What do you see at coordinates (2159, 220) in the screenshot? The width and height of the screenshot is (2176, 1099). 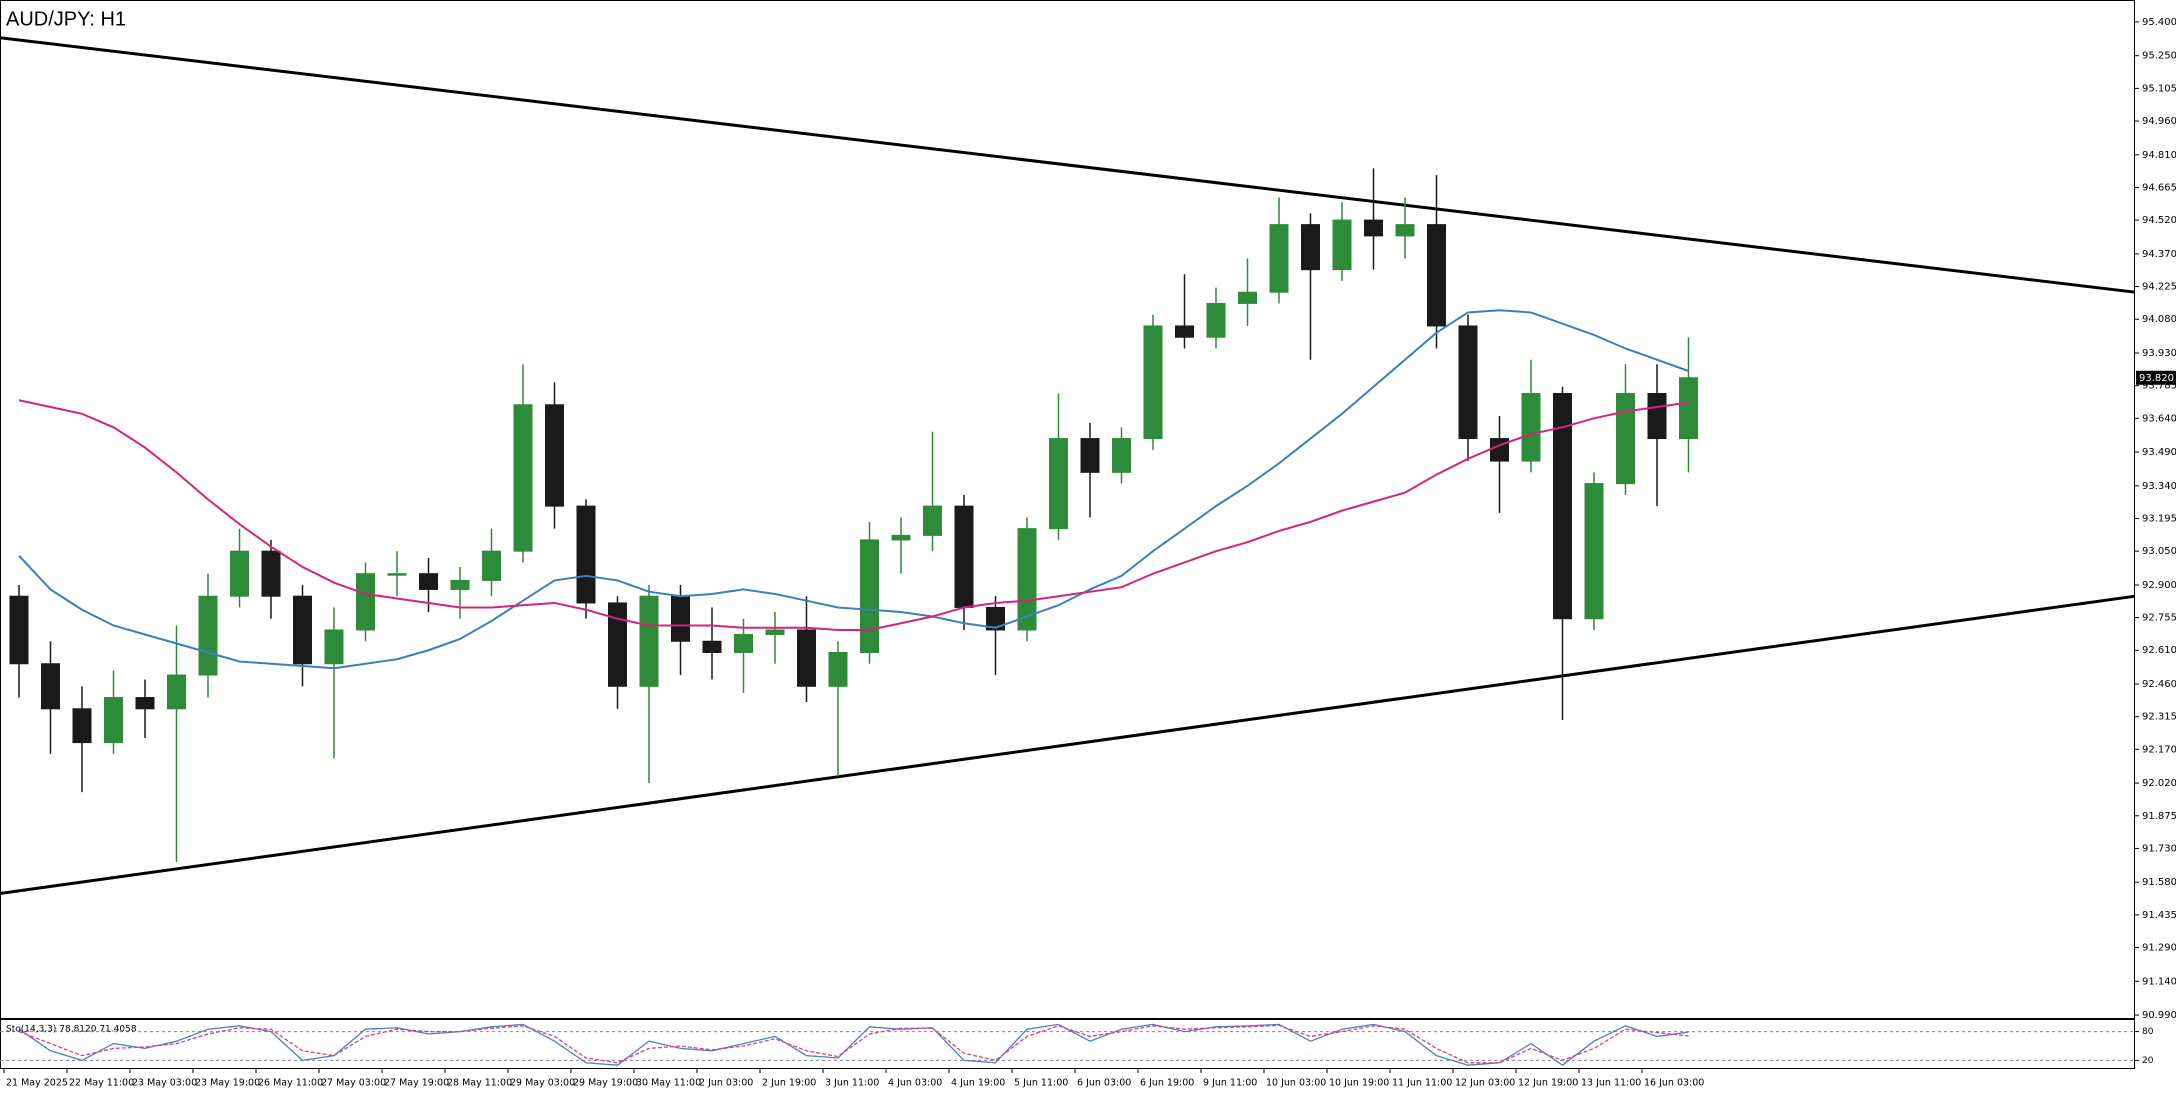 I see `y-tick-label: 94.520` at bounding box center [2159, 220].